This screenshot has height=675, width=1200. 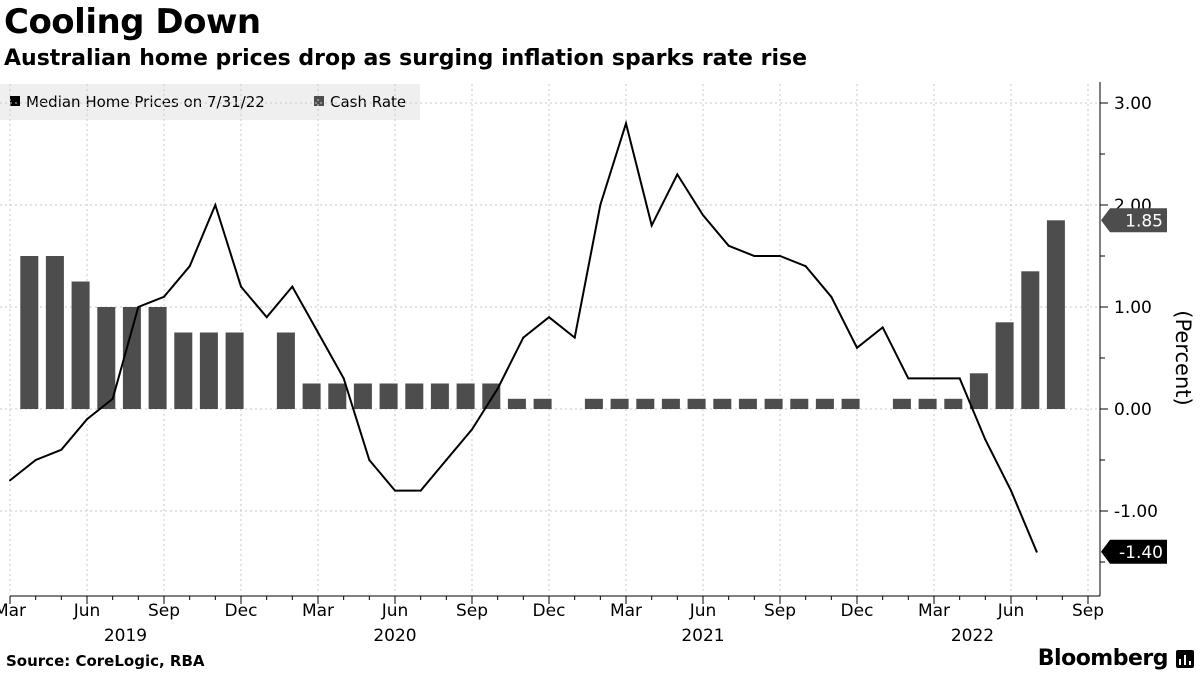 I want to click on x-tick-label-0: Mar, so click(x=13, y=611).